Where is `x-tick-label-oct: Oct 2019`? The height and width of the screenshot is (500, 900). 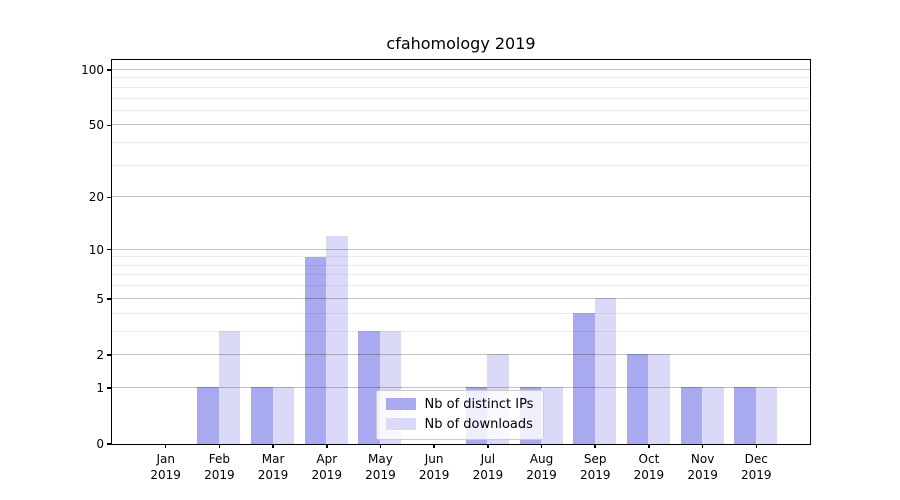
x-tick-label-oct: Oct 2019 is located at coordinates (649, 467).